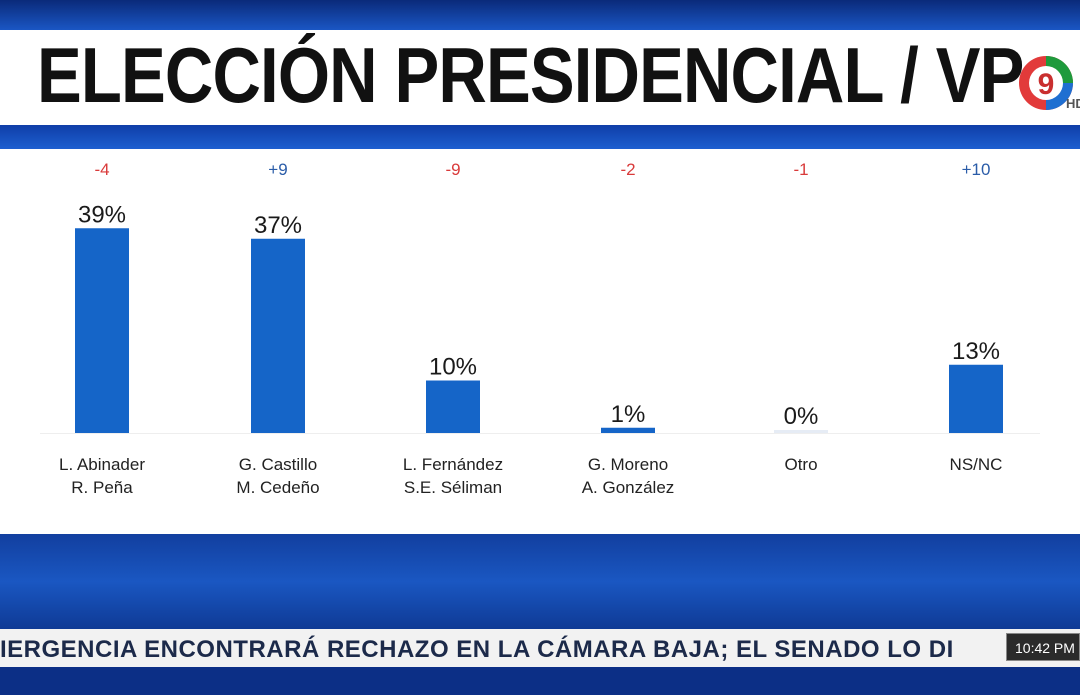 The height and width of the screenshot is (695, 1080). I want to click on bottom-blue-strip, so click(540, 681).